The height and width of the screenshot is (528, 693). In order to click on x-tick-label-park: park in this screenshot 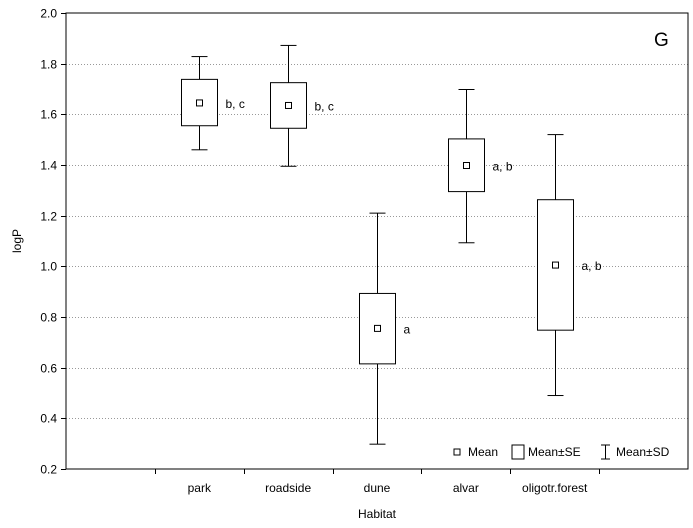, I will do `click(200, 488)`.